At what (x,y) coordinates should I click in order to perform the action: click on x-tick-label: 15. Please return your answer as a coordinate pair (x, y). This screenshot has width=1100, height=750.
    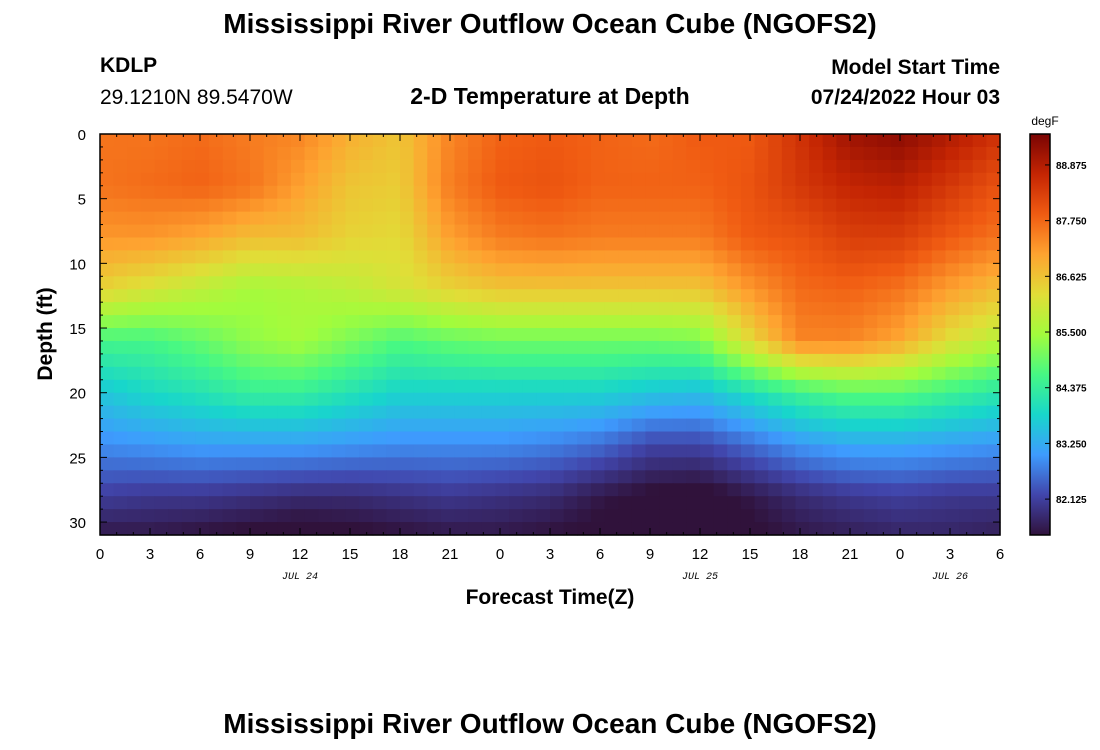
    Looking at the image, I should click on (350, 554).